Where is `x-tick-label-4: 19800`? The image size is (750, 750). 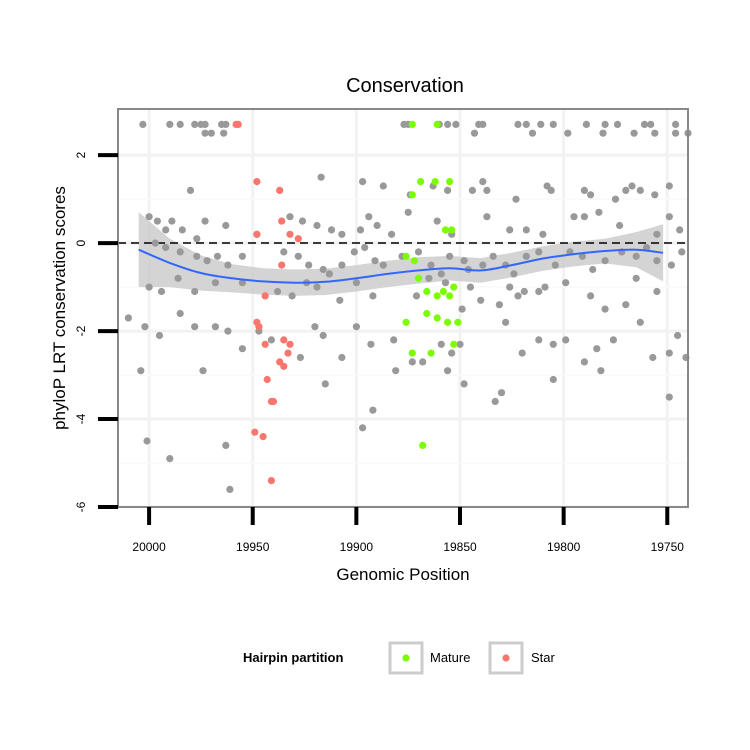
x-tick-label-4: 19800 is located at coordinates (564, 547).